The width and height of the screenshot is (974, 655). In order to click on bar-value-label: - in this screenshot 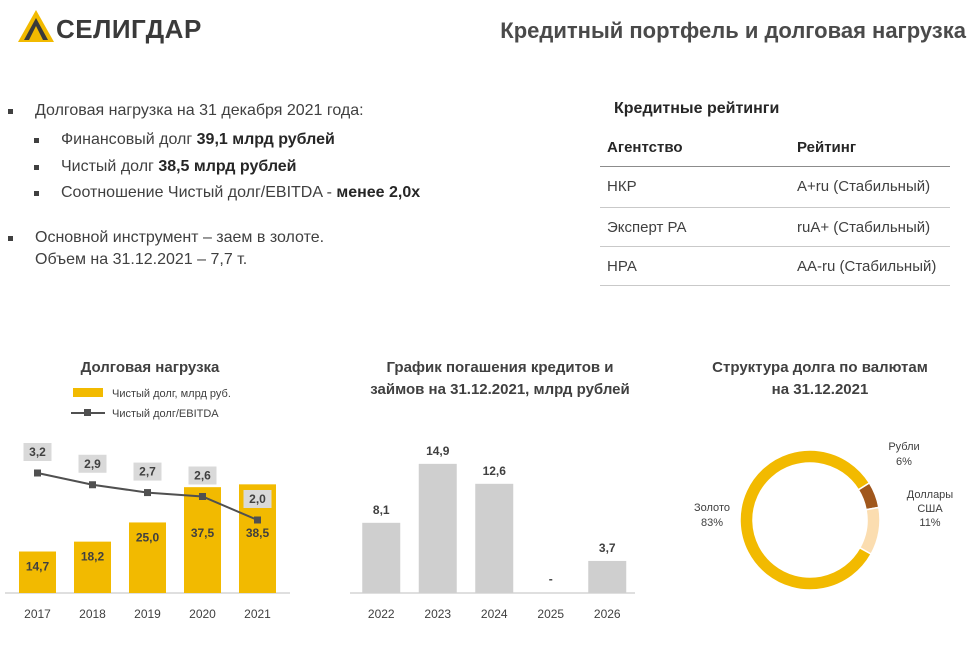, I will do `click(551, 579)`.